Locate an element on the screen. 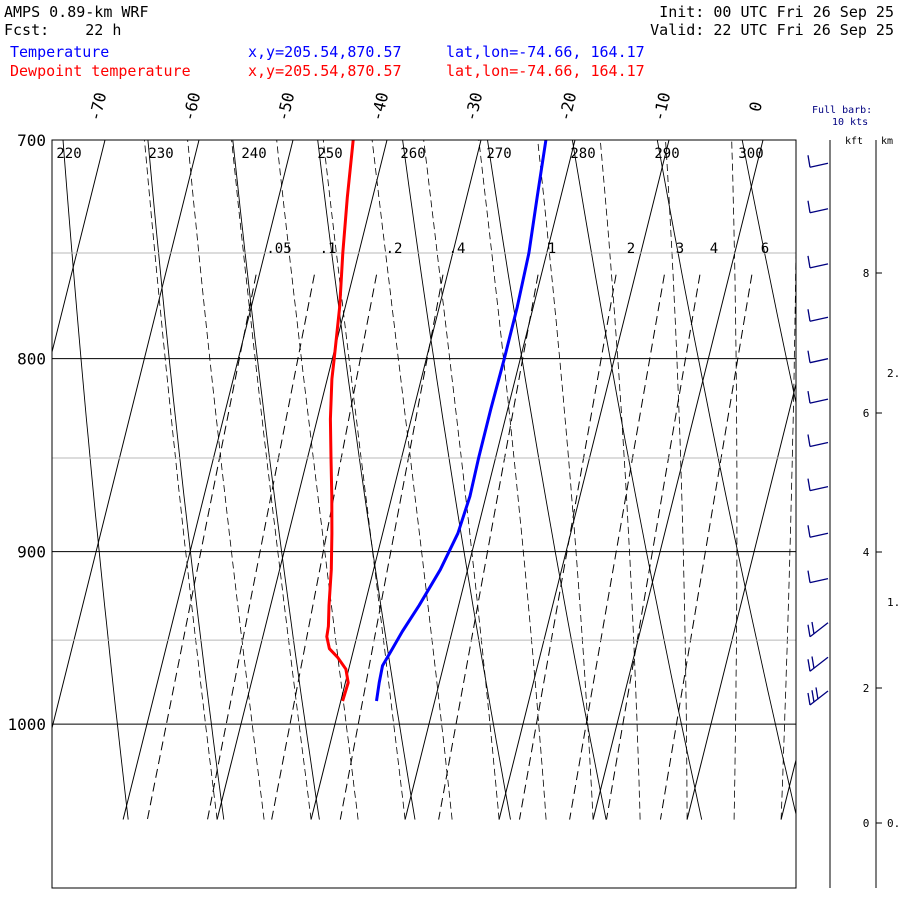 The image size is (900, 900). pressure-tick-label: 1000 is located at coordinates (26, 724).